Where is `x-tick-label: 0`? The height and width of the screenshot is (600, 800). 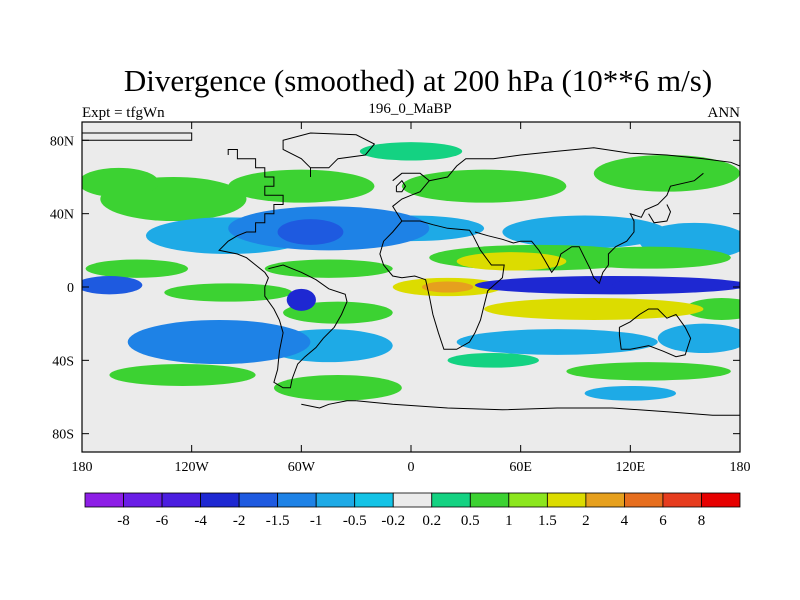
x-tick-label: 0 is located at coordinates (411, 467).